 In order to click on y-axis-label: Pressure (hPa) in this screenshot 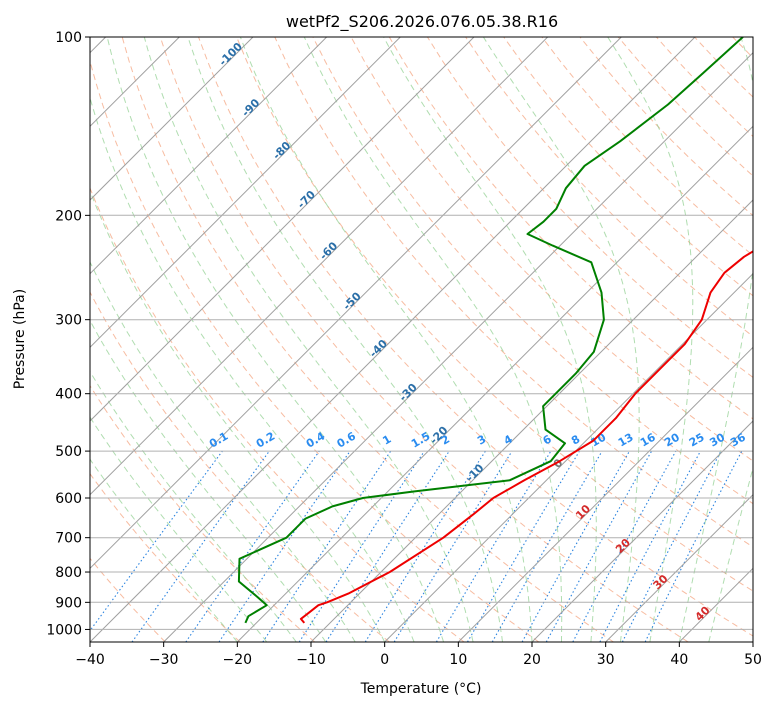, I will do `click(20, 339)`.